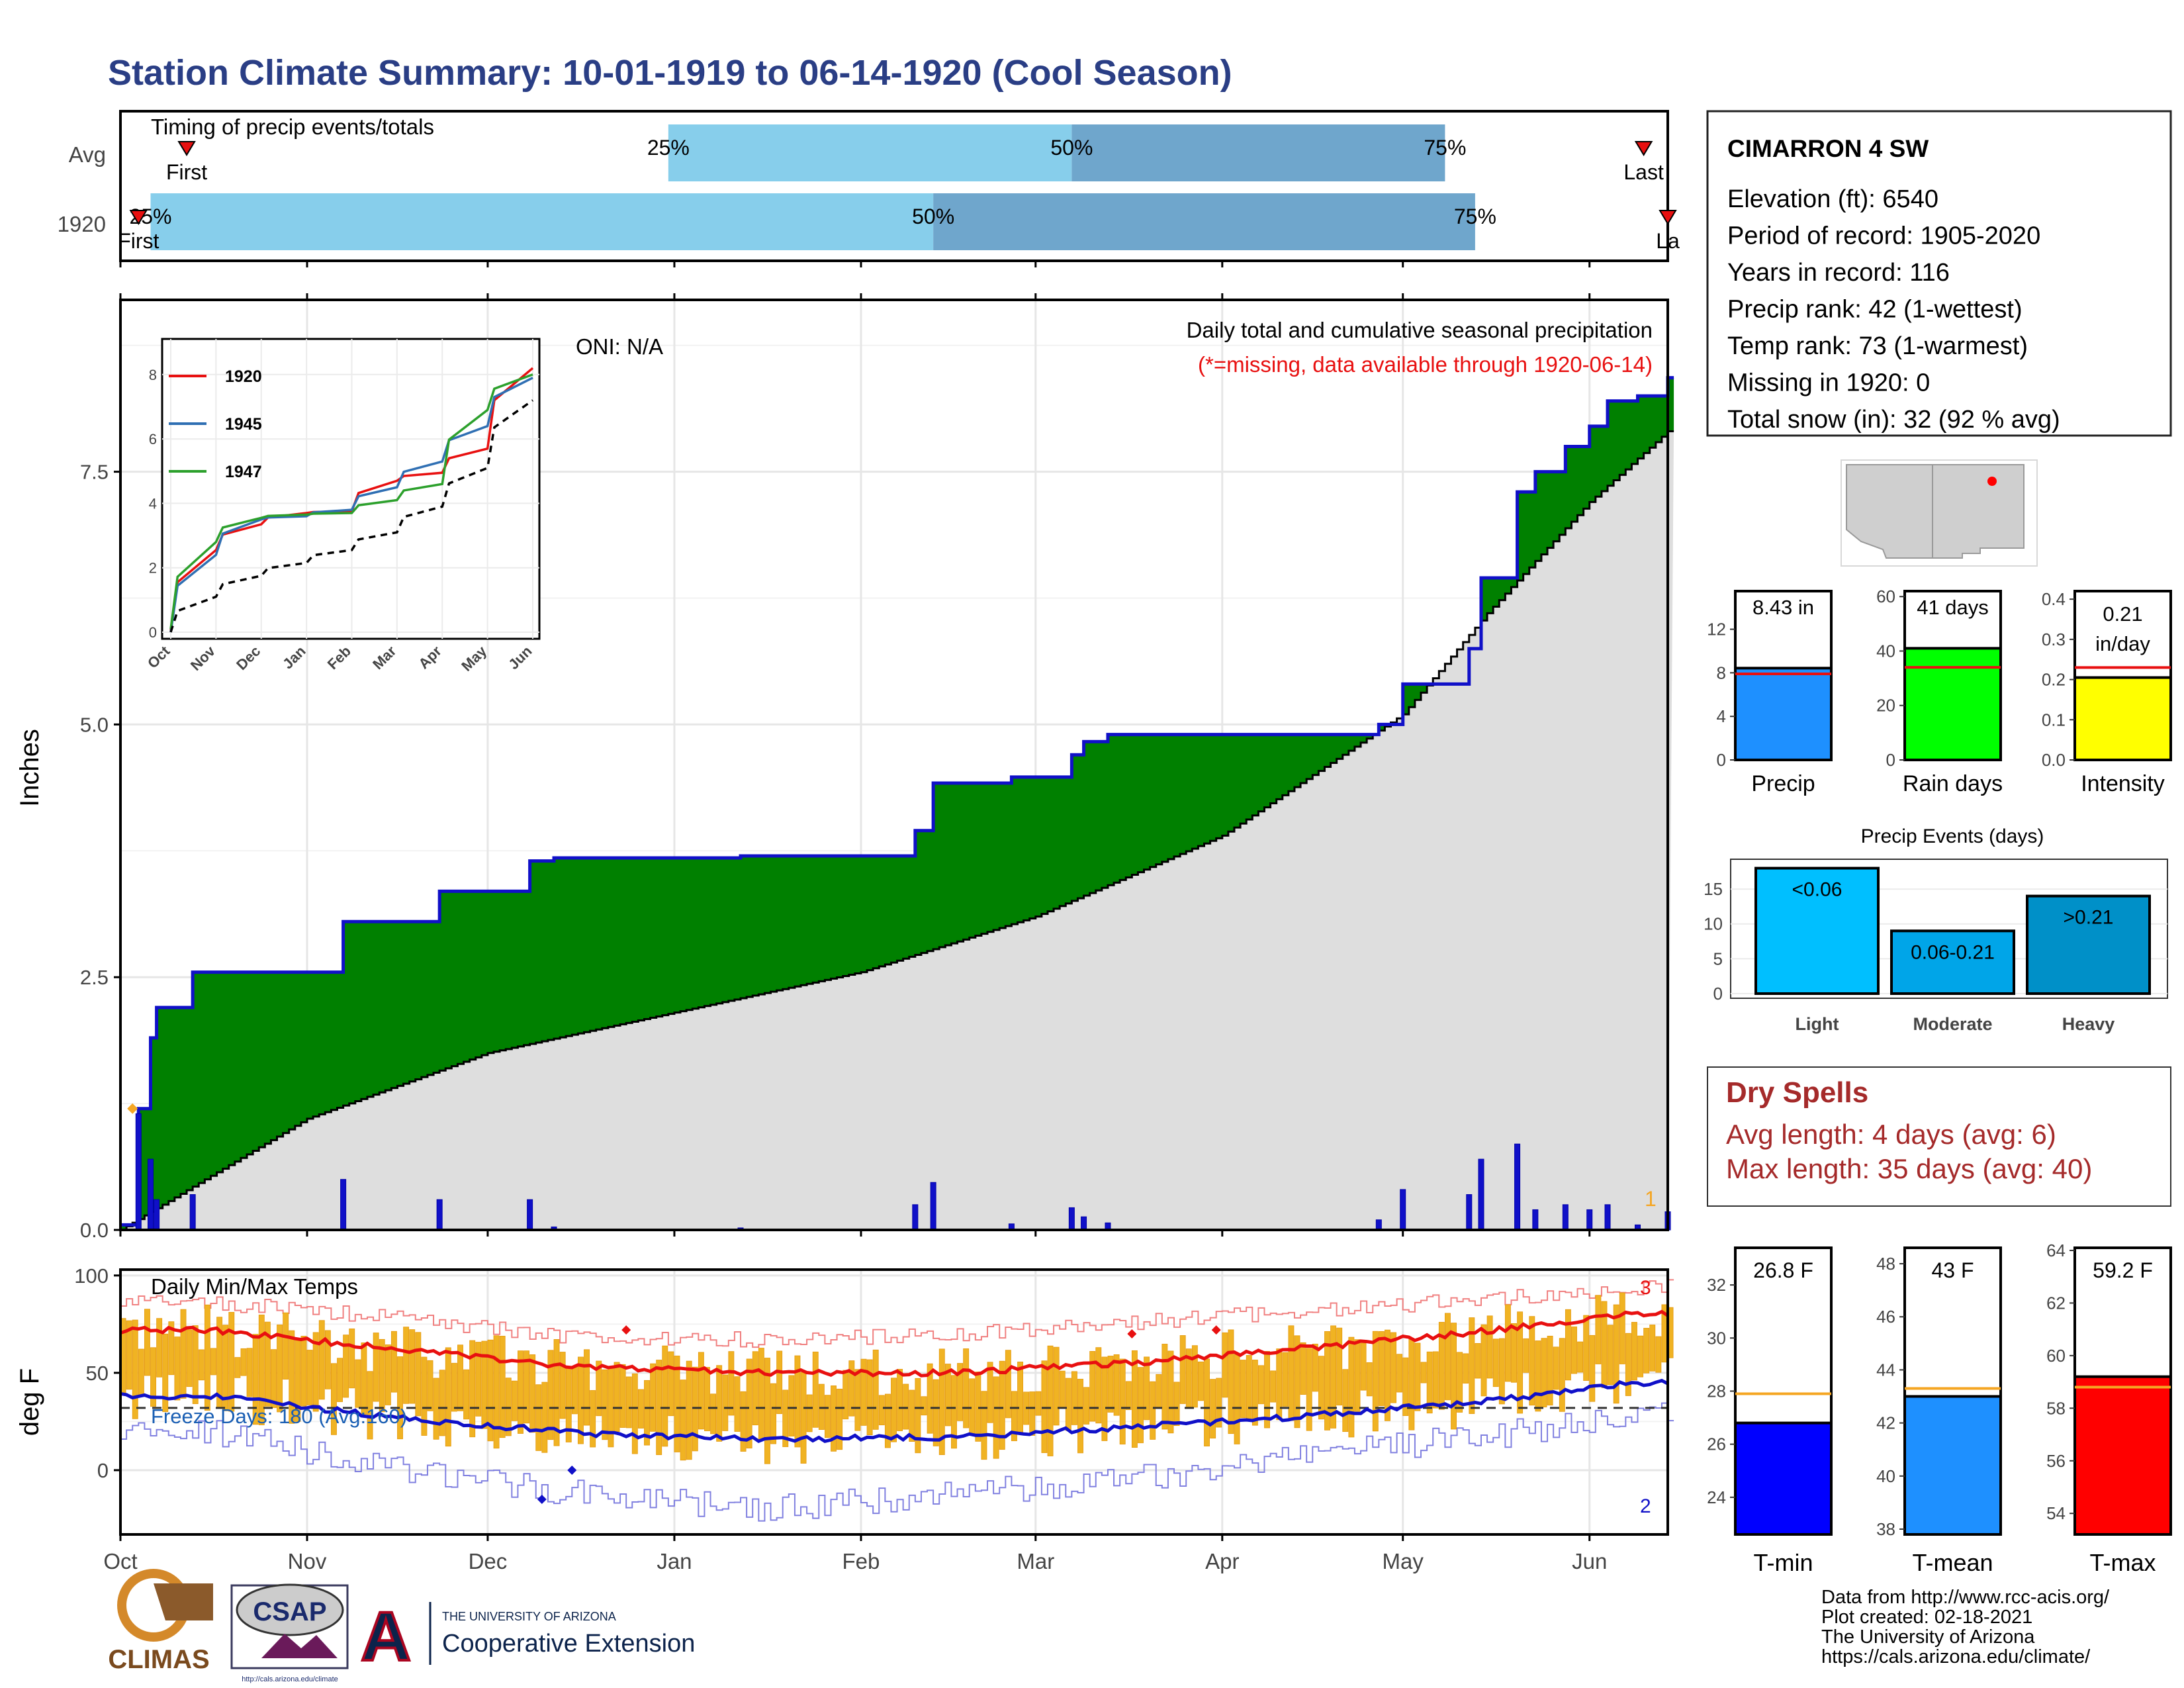 The height and width of the screenshot is (1688, 2184). What do you see at coordinates (1783, 1478) in the screenshot?
I see `temp-summary-bar-t-min` at bounding box center [1783, 1478].